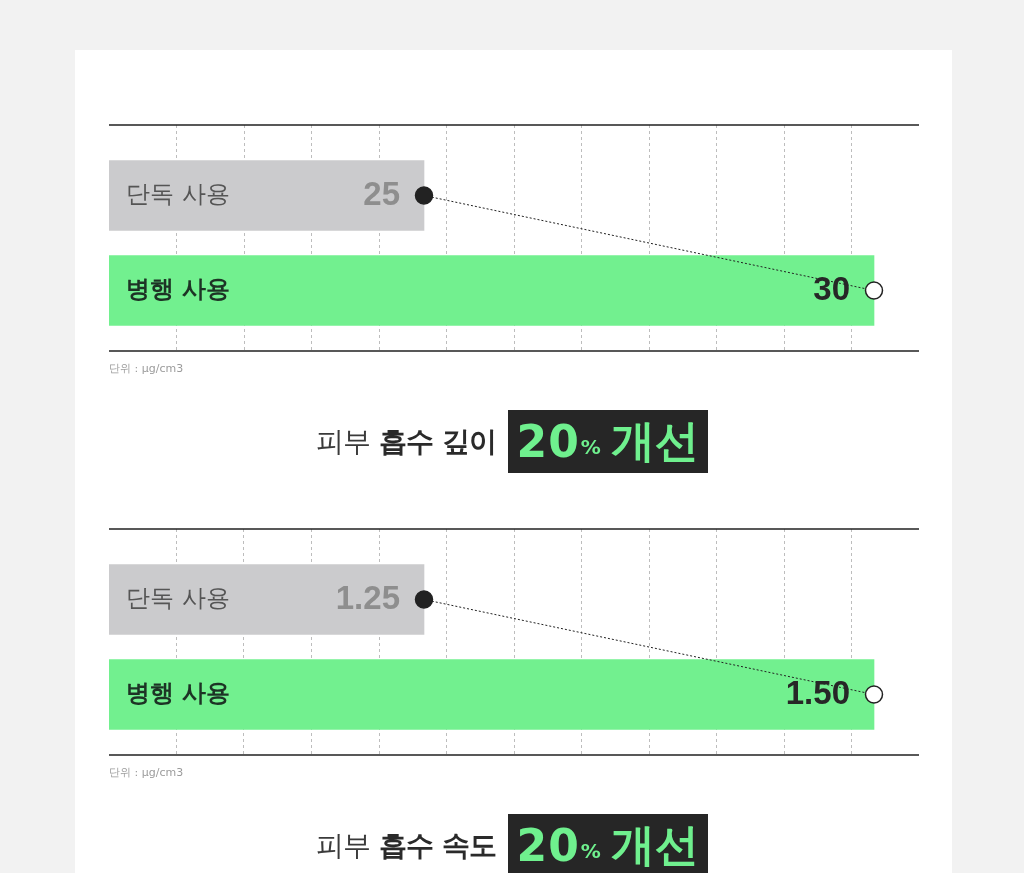 This screenshot has width=1024, height=873. I want to click on data-label: 1.50, so click(817, 692).